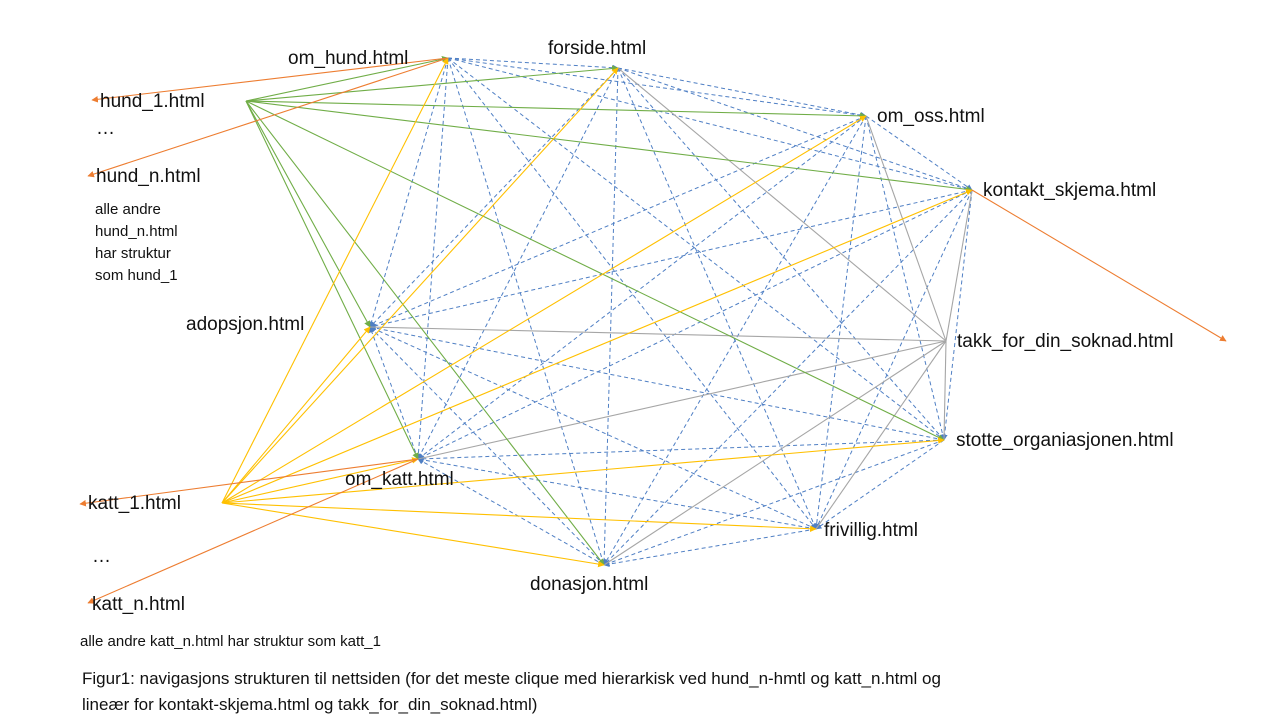 Image resolution: width=1280 pixels, height=720 pixels. Describe the element at coordinates (148, 176) in the screenshot. I see `node-hund-n: hund_n.html` at that location.